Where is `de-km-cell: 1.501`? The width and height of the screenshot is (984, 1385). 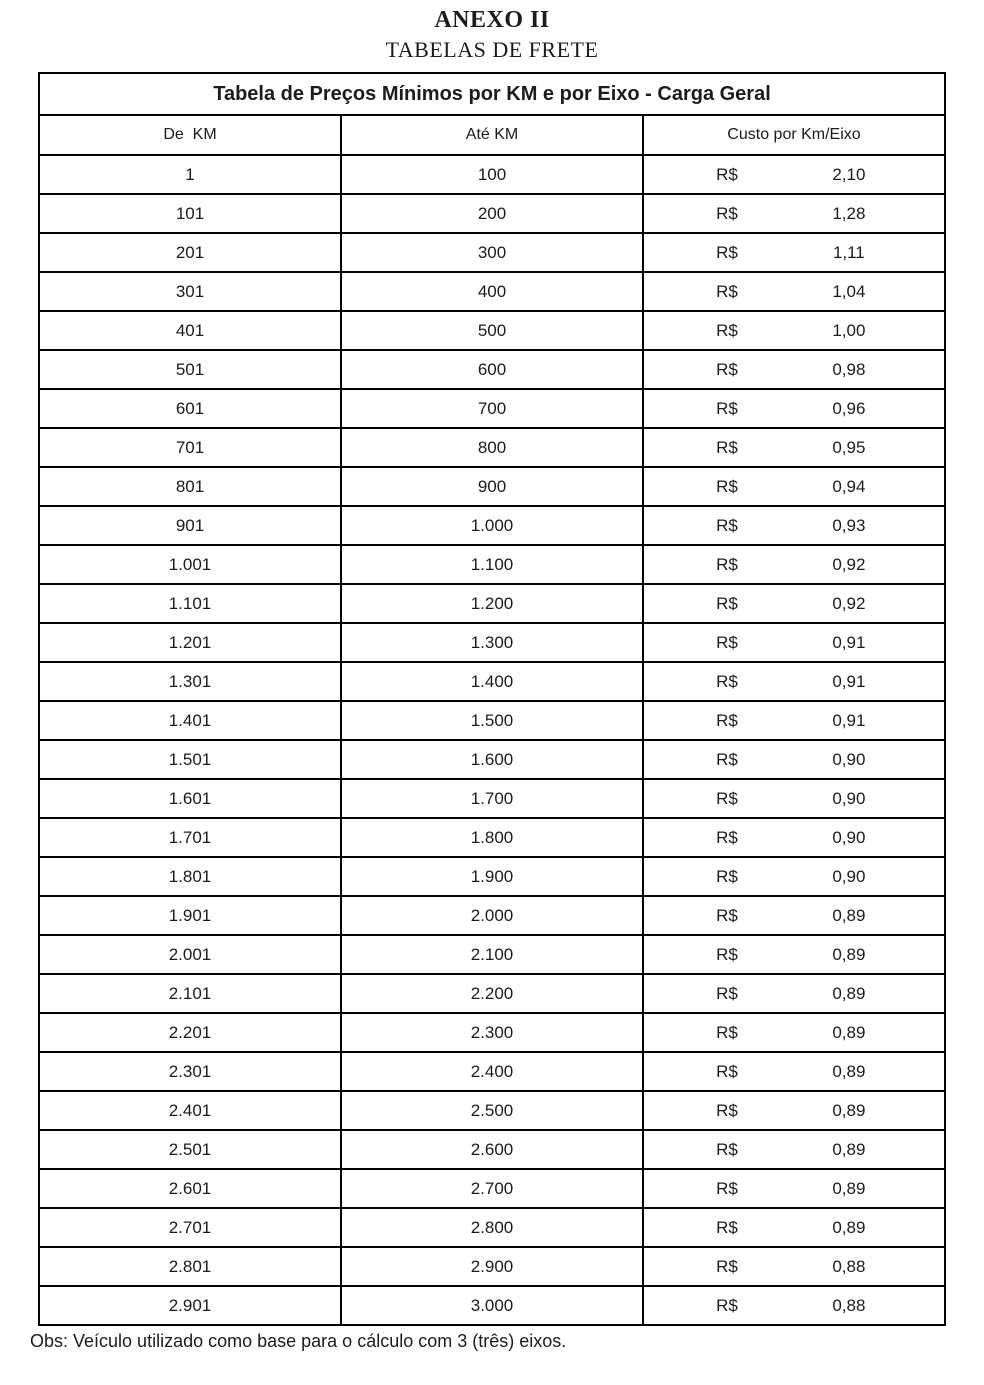 de-km-cell: 1.501 is located at coordinates (190, 759).